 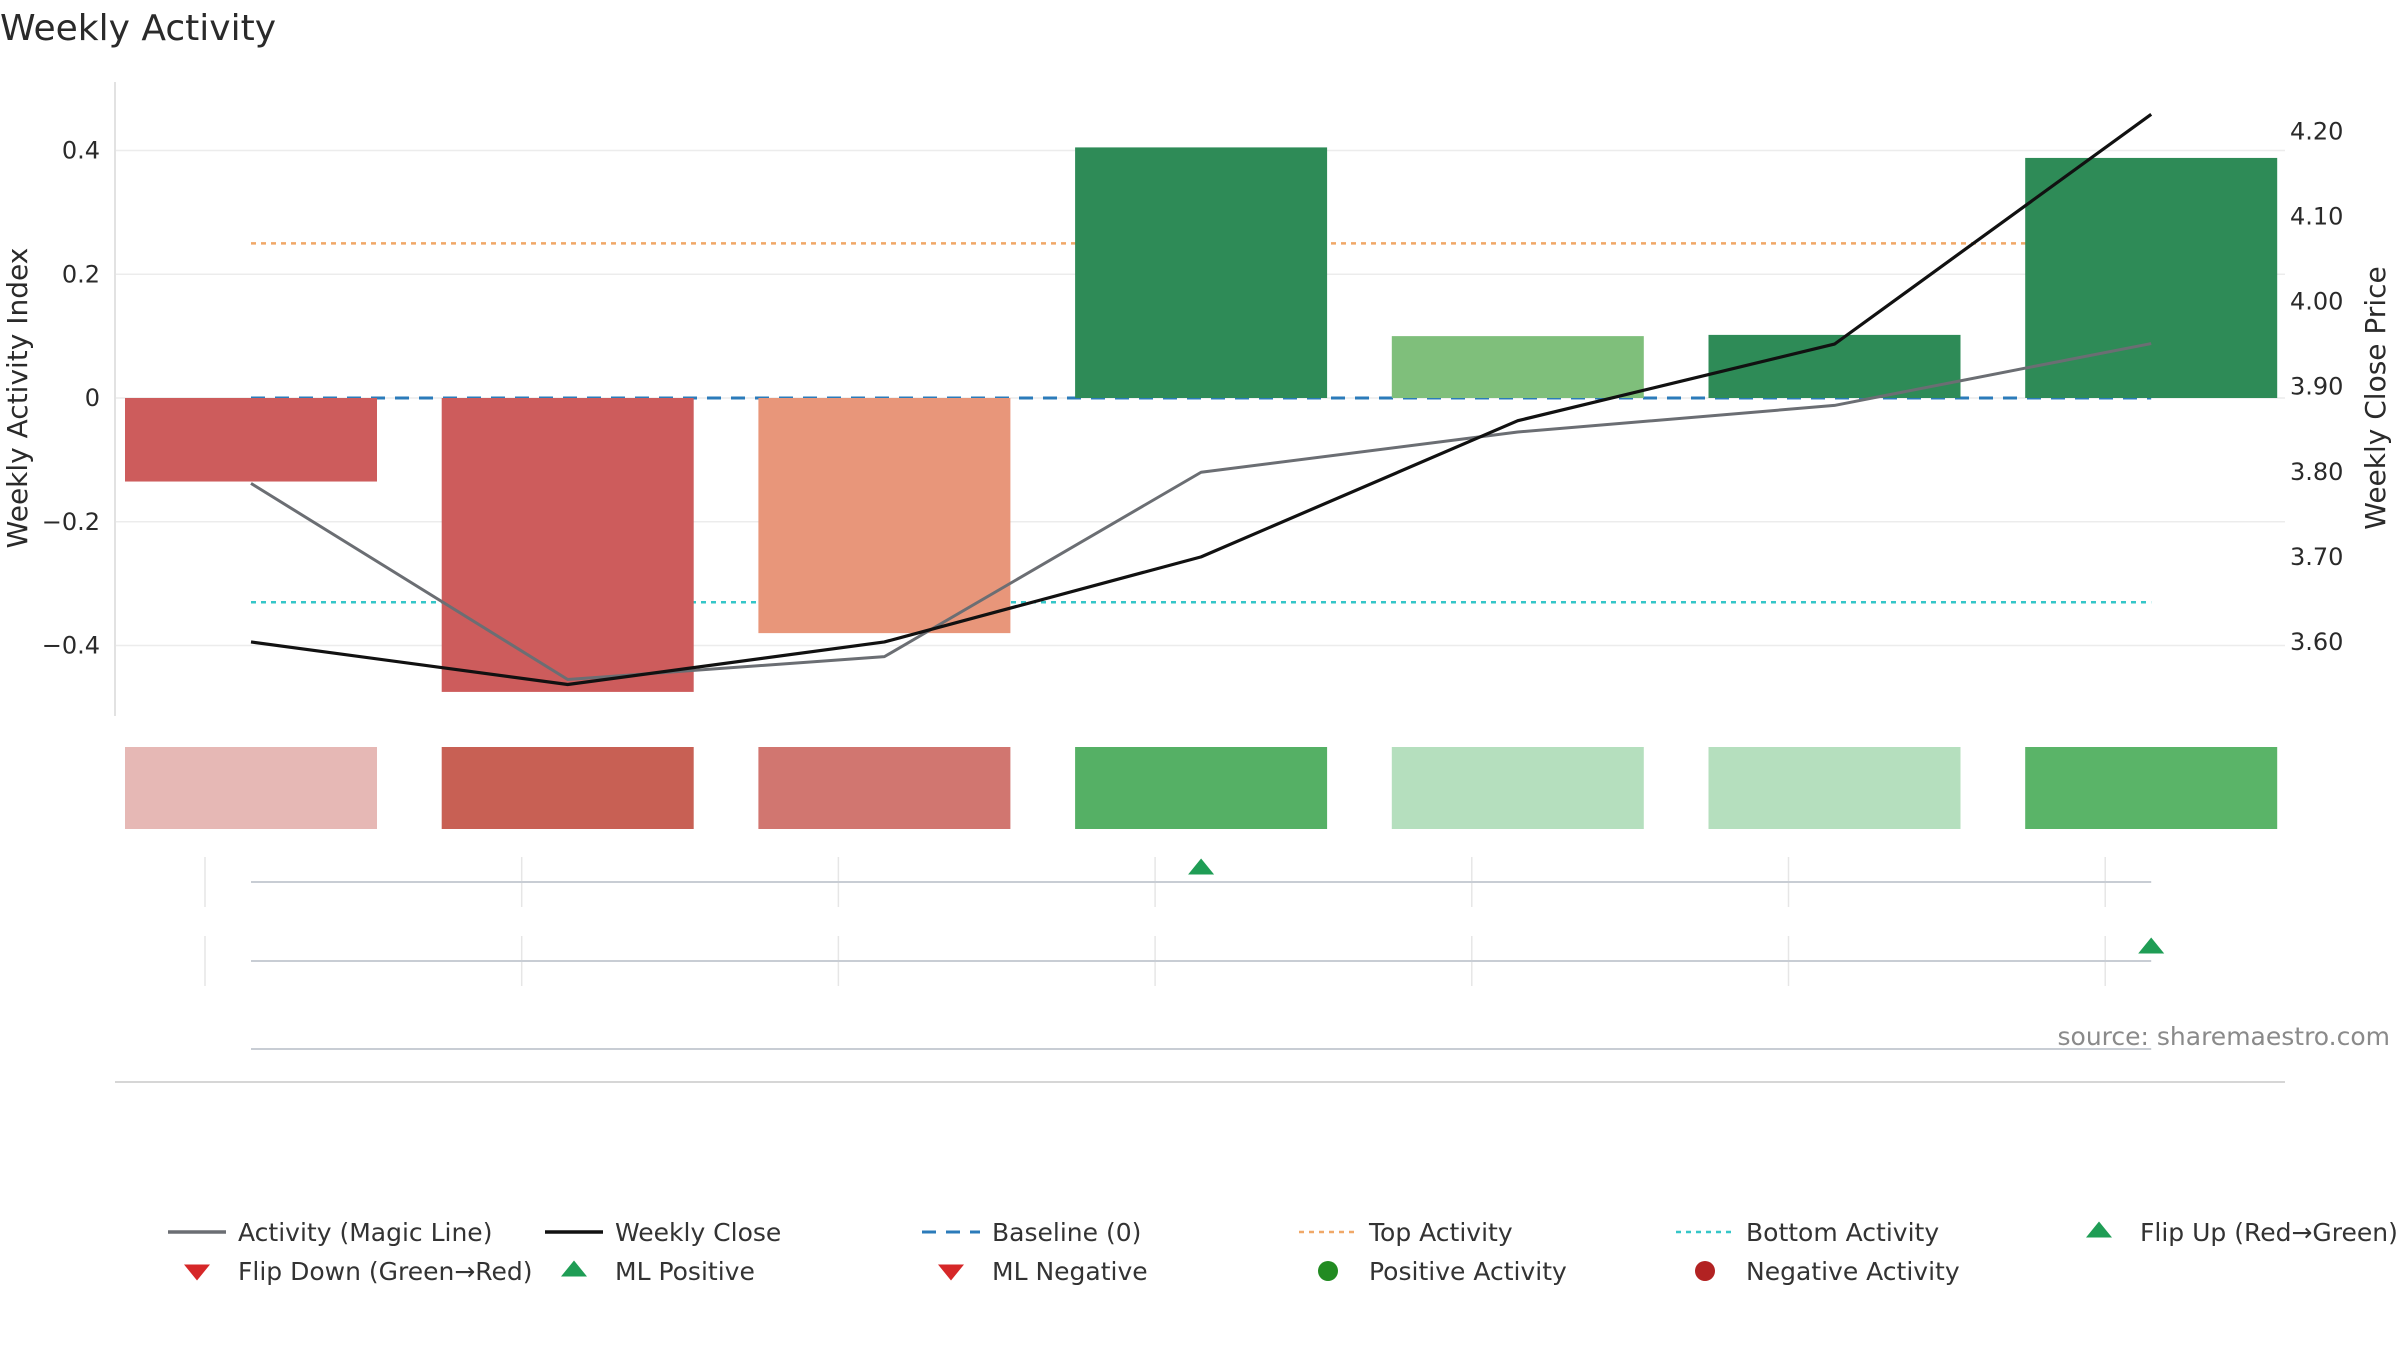 I want to click on legend-item: Bottom Activity, so click(x=1807, y=1232).